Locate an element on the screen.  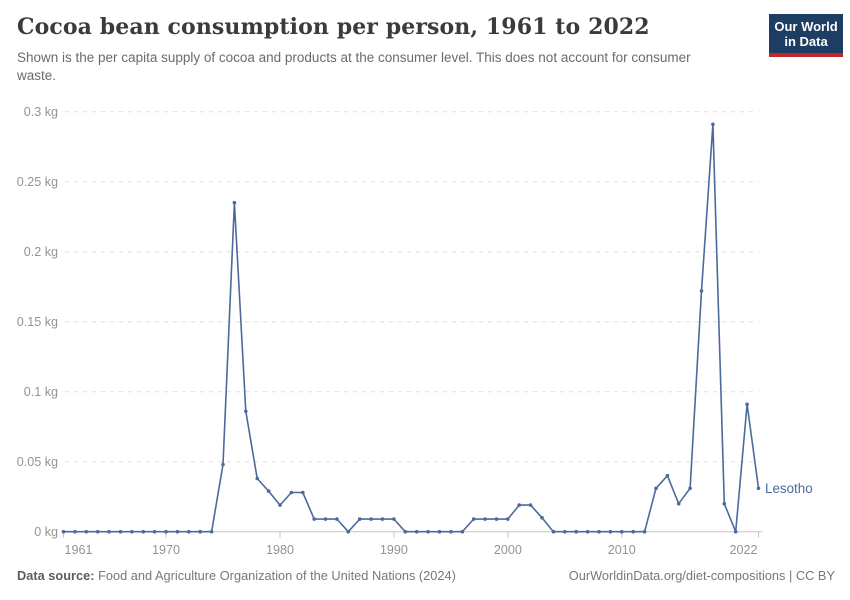
x-axis-tick-label: 1961 is located at coordinates (79, 550).